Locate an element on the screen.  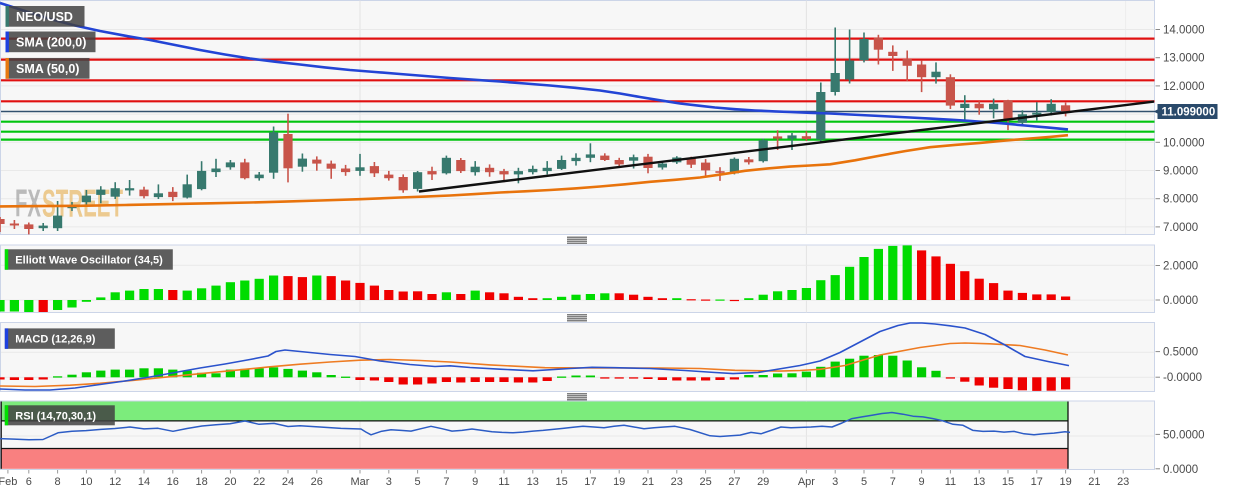
svg-text: 16 is located at coordinates (173, 482).